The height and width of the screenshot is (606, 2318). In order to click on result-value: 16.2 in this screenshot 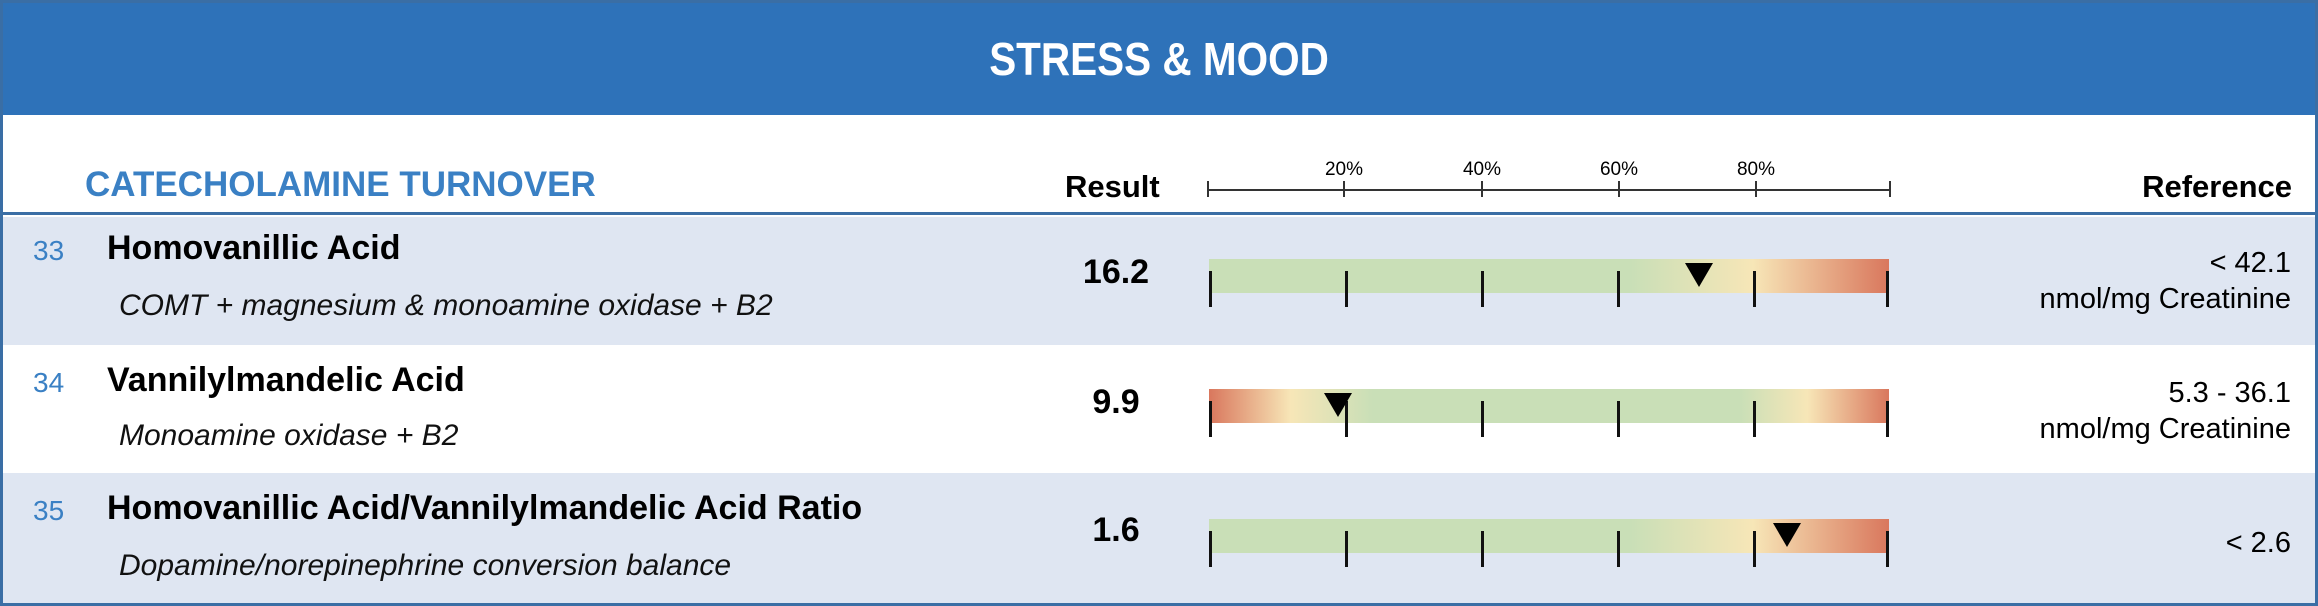, I will do `click(1116, 272)`.